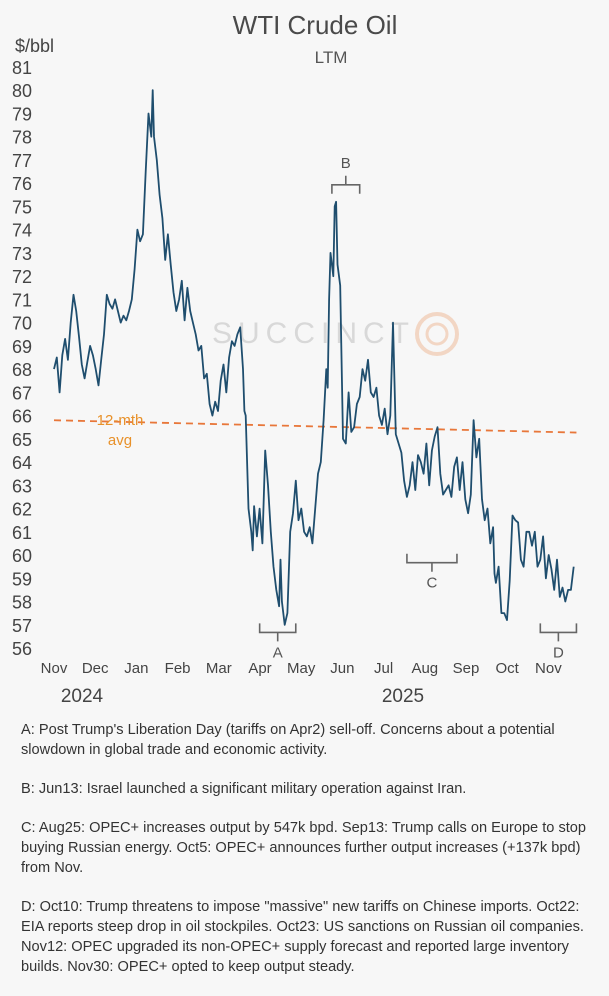 Image resolution: width=609 pixels, height=996 pixels. Describe the element at coordinates (22, 138) in the screenshot. I see `y-tick-label: 78` at that location.